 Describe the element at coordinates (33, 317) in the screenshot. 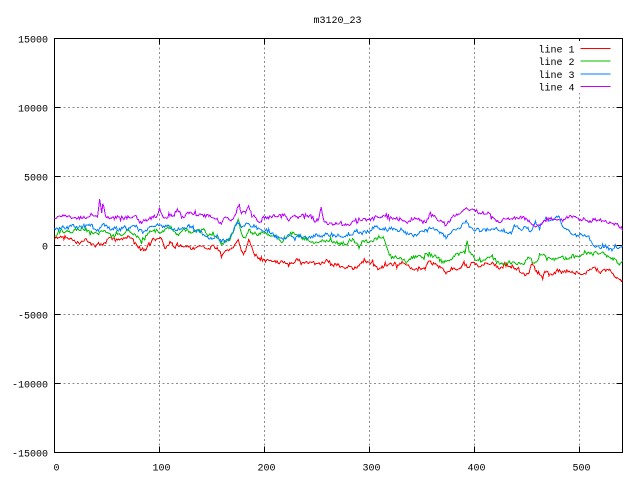

I see `svg-text: -5000` at that location.